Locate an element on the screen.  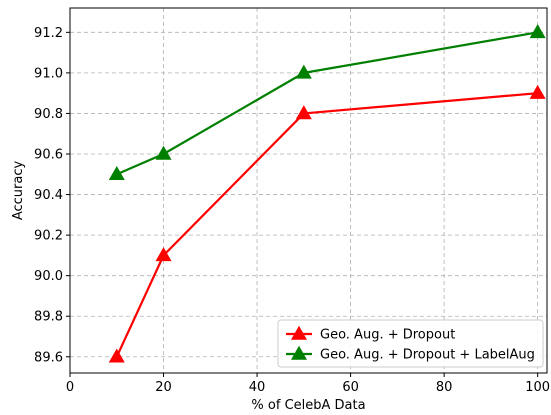
x-tick-label: 60 is located at coordinates (350, 387).